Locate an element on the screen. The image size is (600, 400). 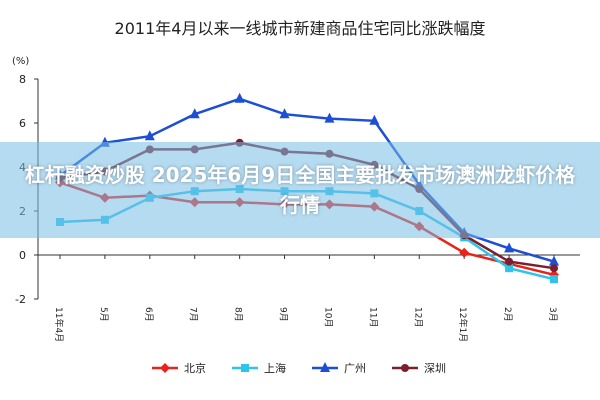
y-tick-label: 0 is located at coordinates (22, 255).